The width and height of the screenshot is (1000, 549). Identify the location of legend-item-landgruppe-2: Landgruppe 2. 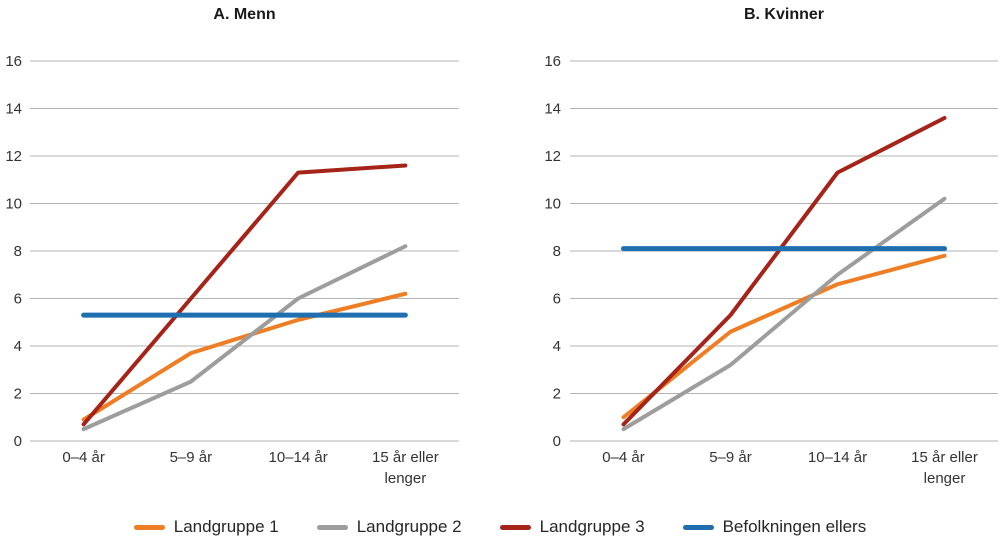
(389, 527).